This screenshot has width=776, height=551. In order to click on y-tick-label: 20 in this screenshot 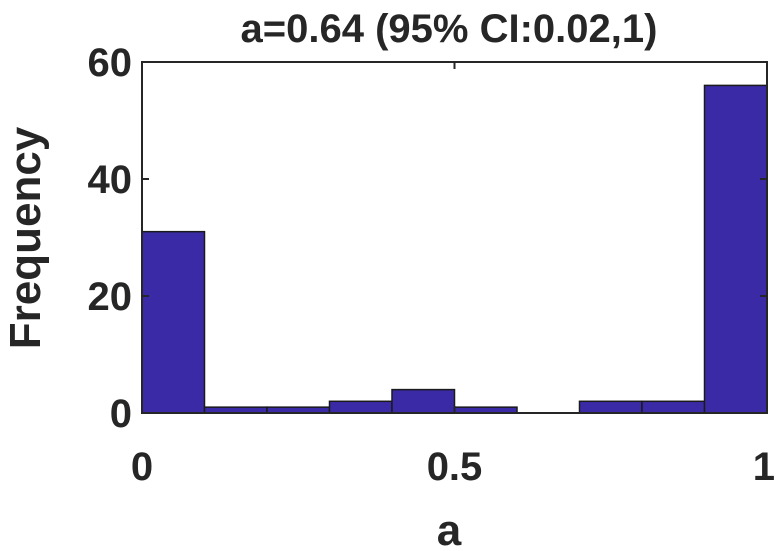, I will do `click(110, 297)`.